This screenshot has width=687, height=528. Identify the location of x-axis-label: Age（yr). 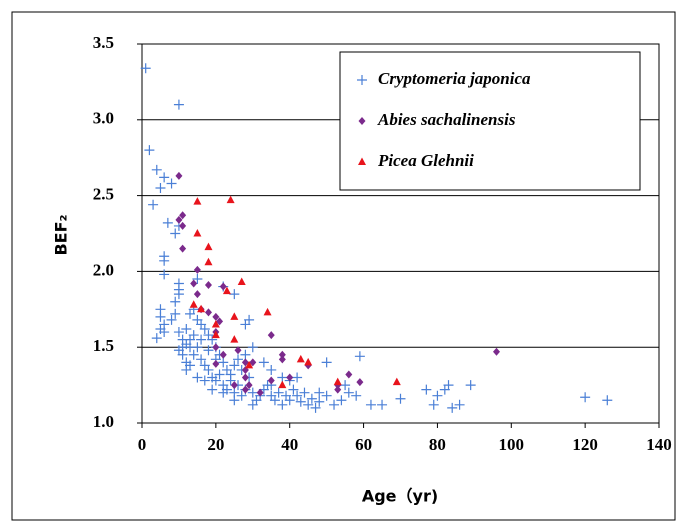
(400, 496).